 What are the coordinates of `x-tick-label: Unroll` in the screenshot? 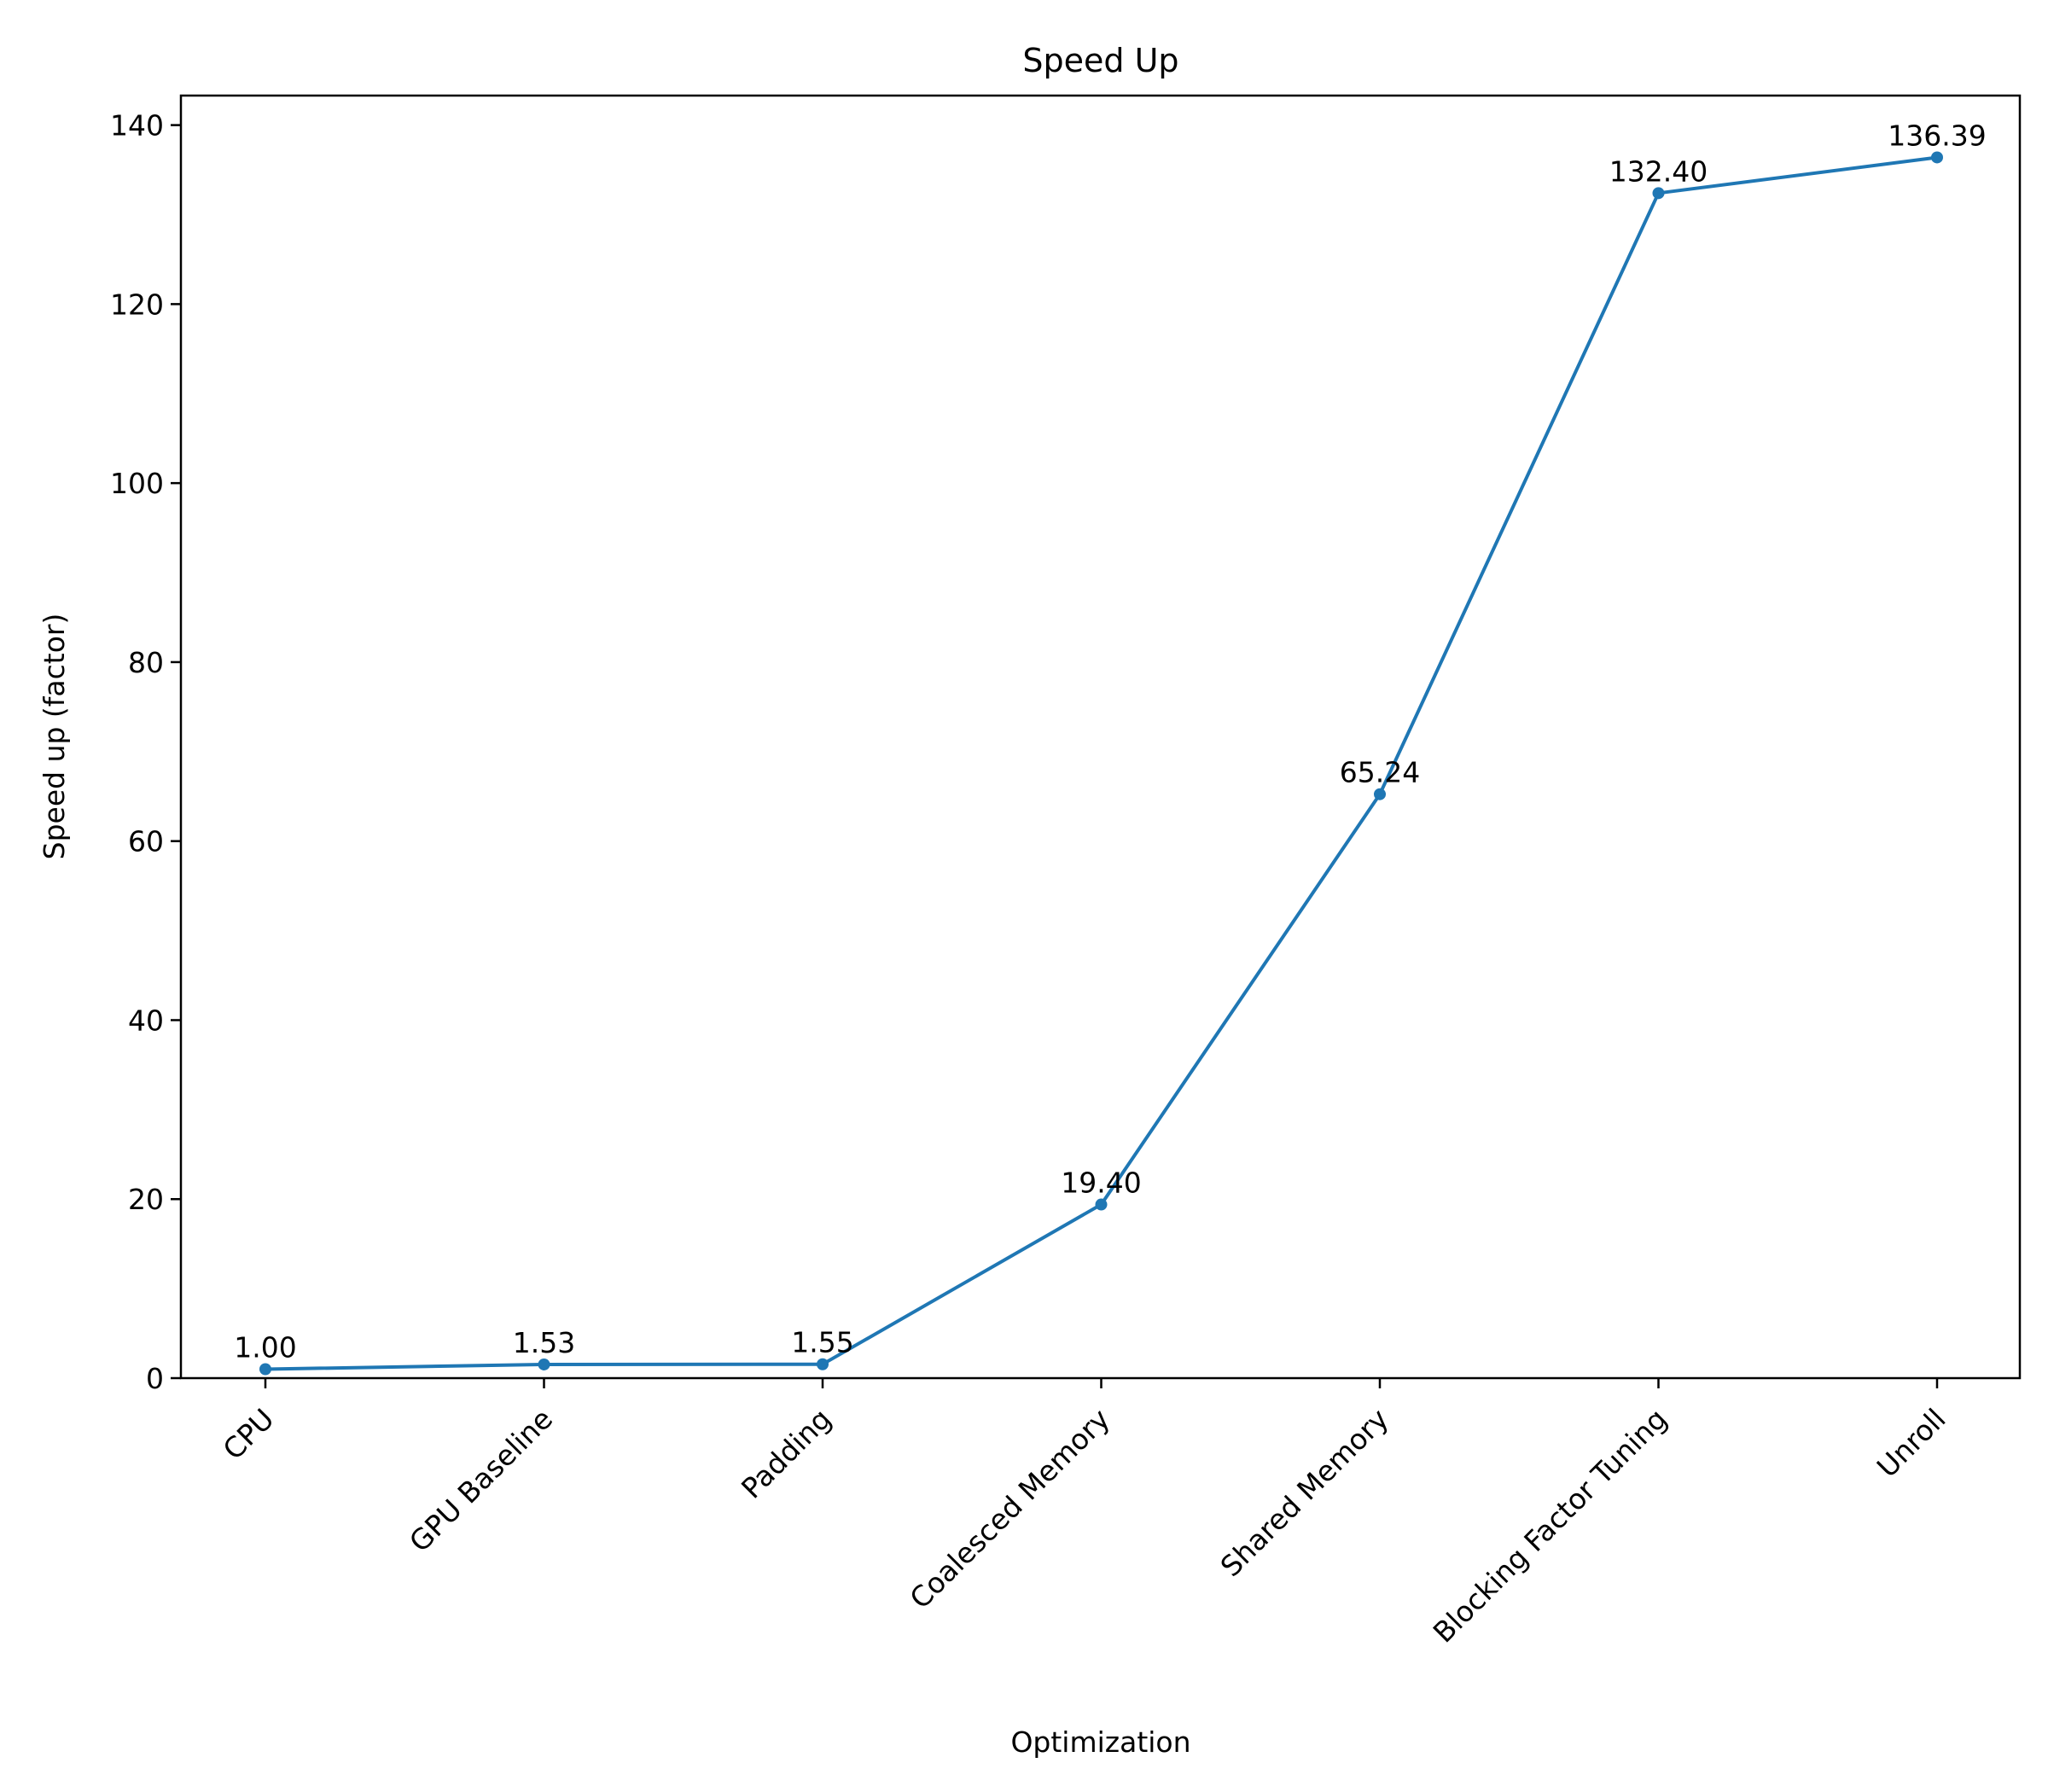 It's located at (1912, 1443).